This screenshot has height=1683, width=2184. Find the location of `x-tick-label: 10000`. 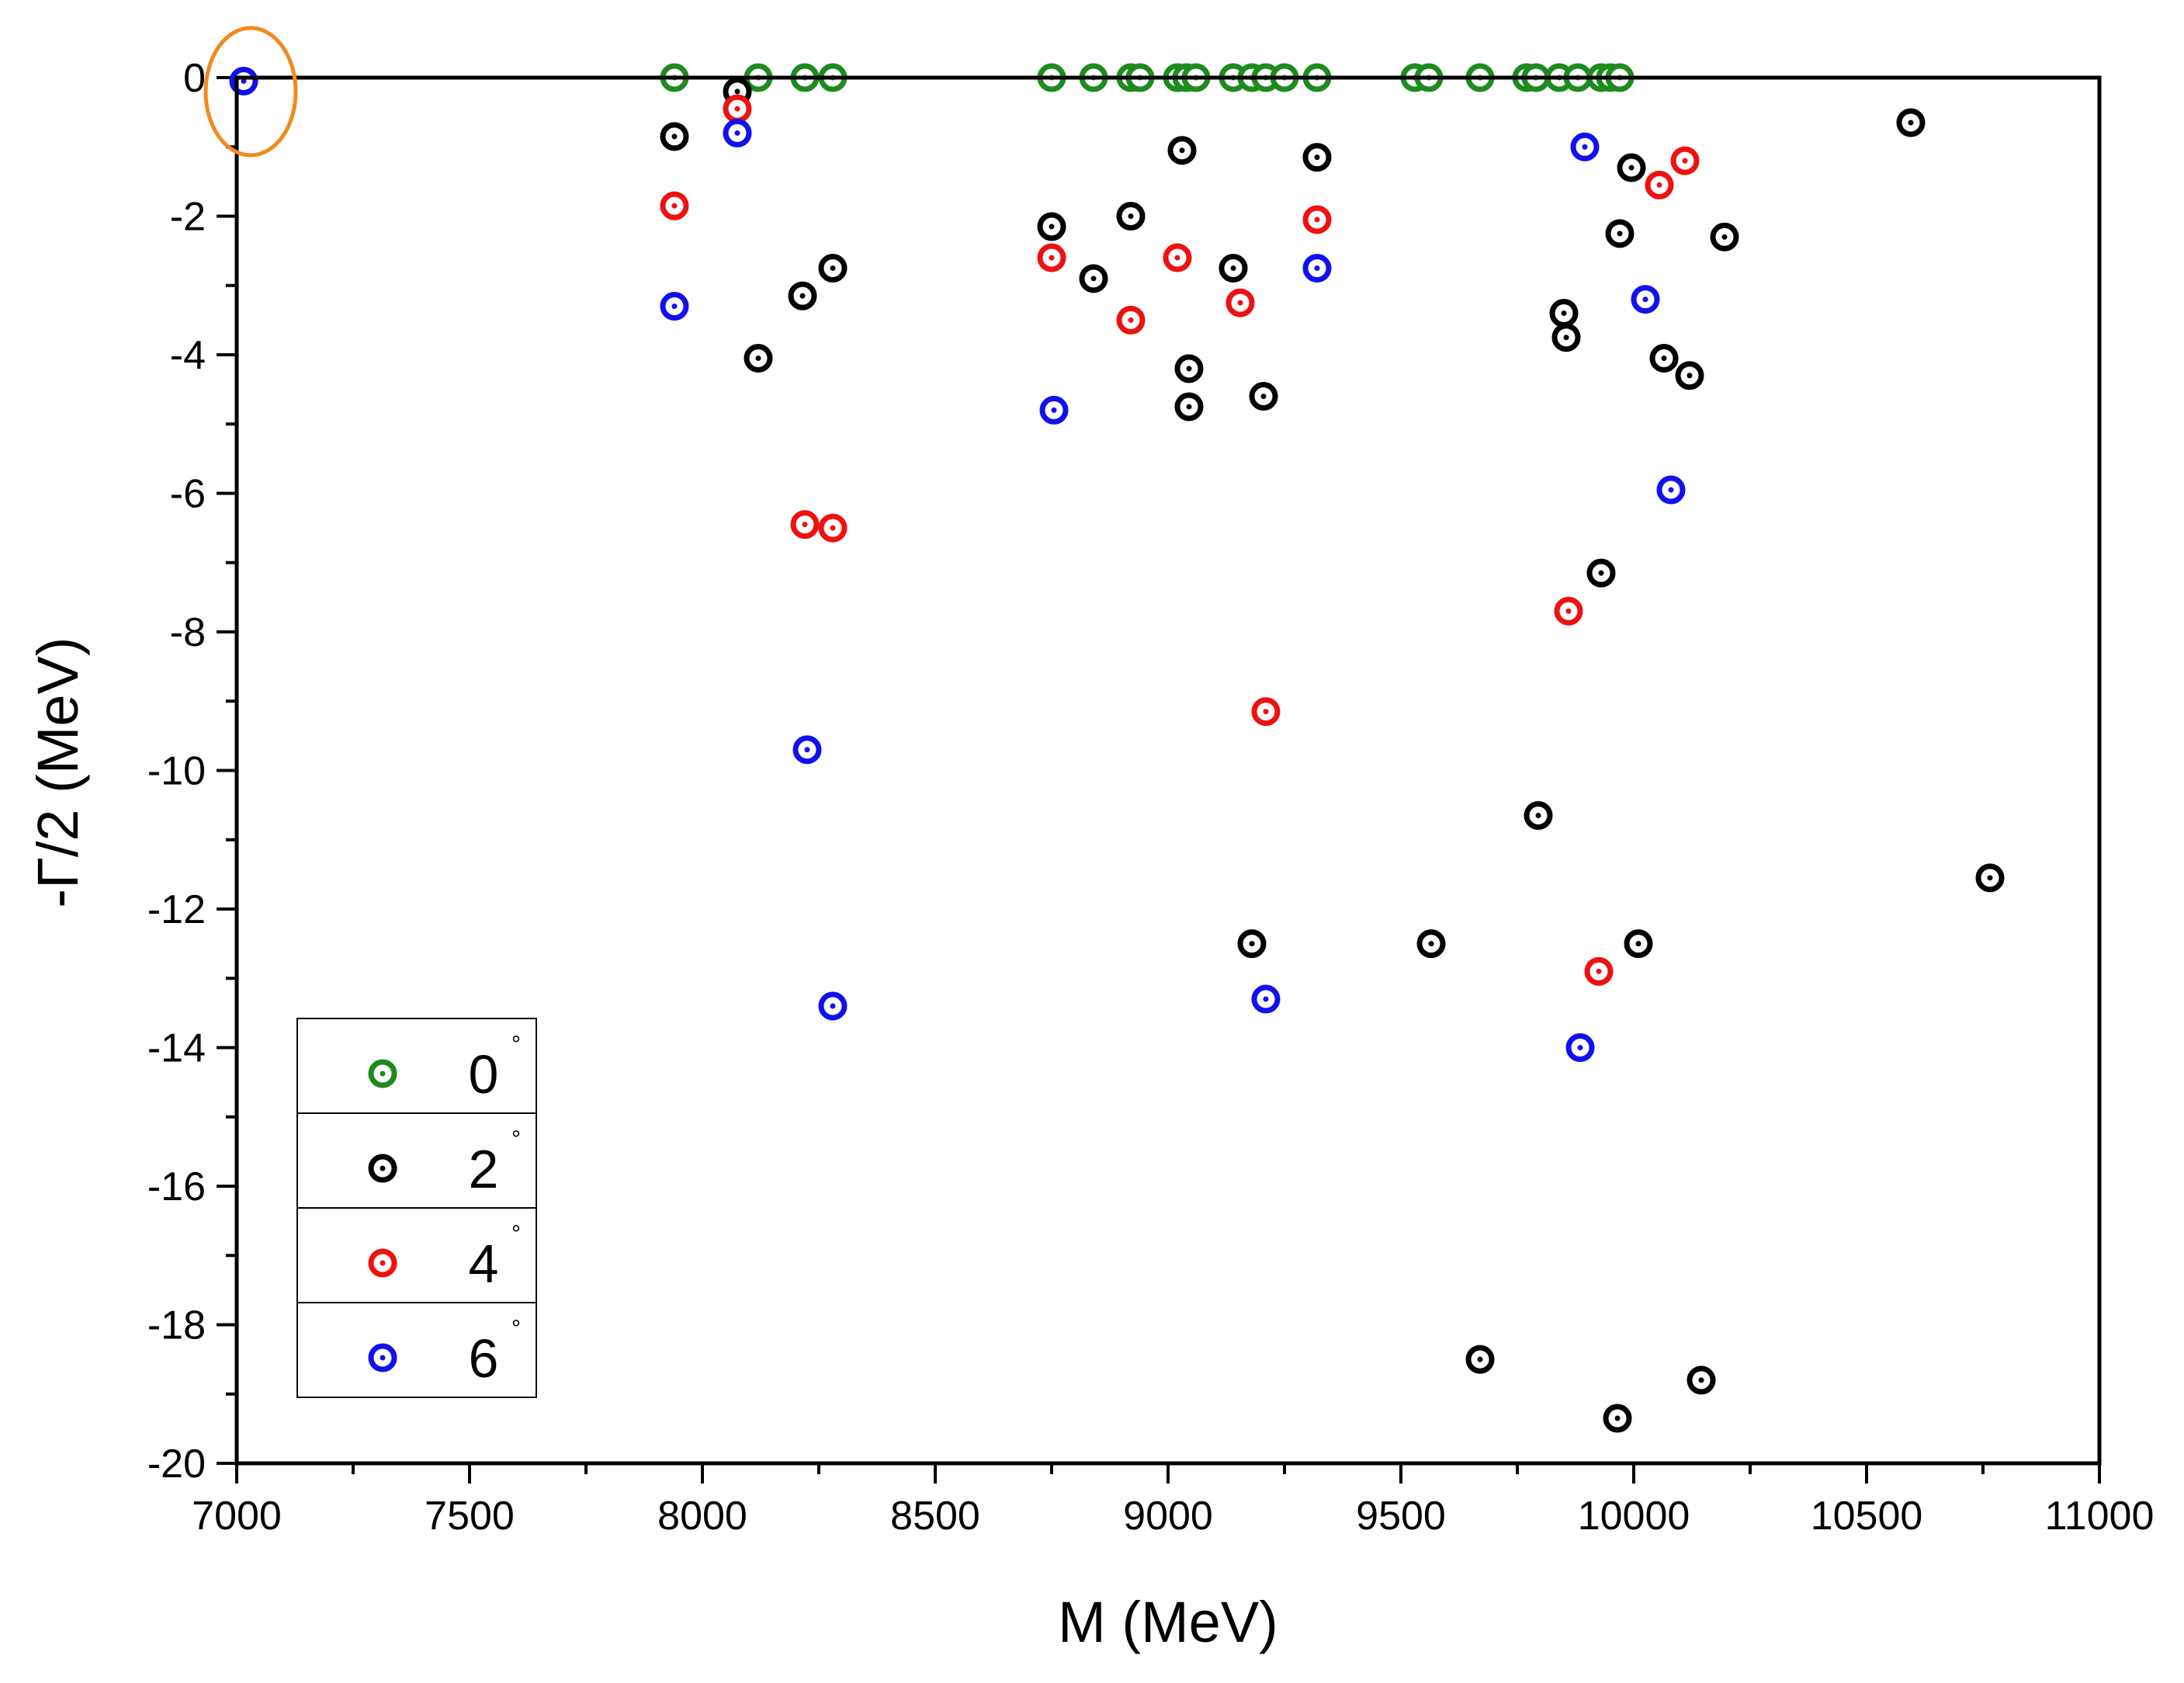

x-tick-label: 10000 is located at coordinates (1634, 1516).